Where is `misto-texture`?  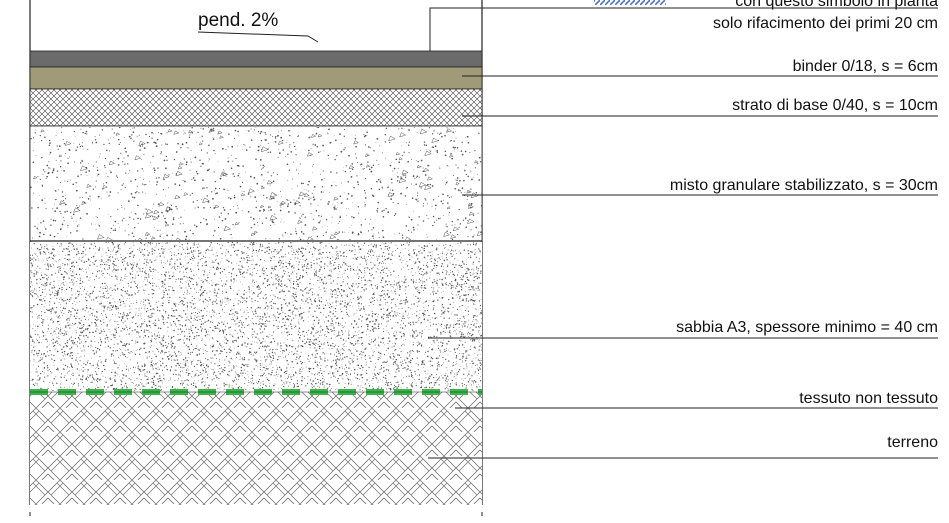
misto-texture is located at coordinates (256, 183).